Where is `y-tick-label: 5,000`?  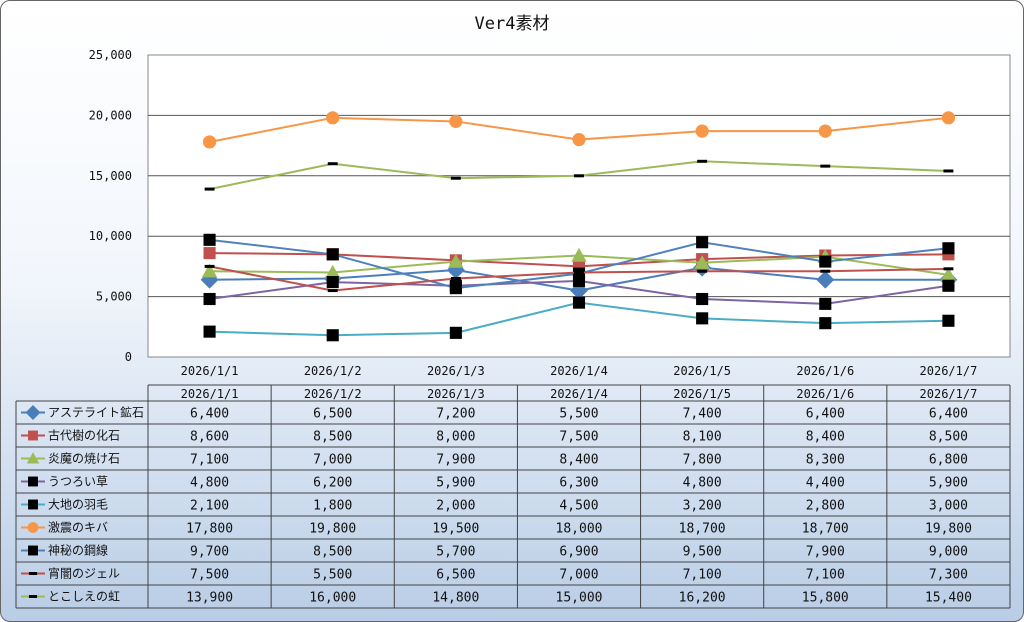 y-tick-label: 5,000 is located at coordinates (114, 297).